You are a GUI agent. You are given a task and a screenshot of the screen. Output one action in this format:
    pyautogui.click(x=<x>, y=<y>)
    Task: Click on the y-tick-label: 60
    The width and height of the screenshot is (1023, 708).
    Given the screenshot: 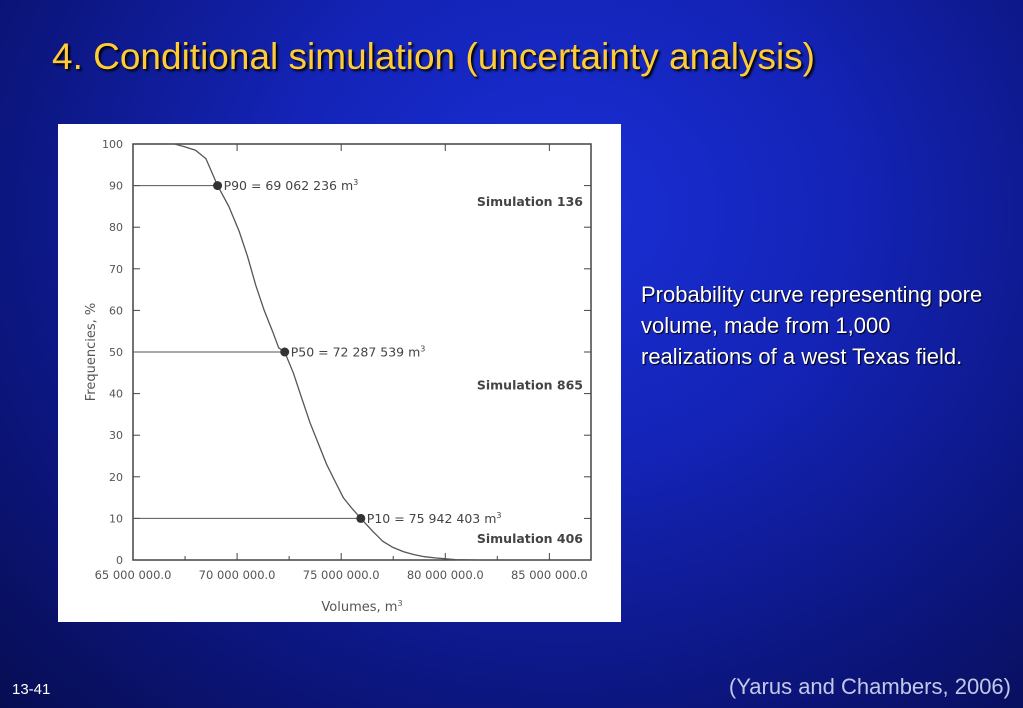 What is the action you would take?
    pyautogui.click(x=116, y=310)
    